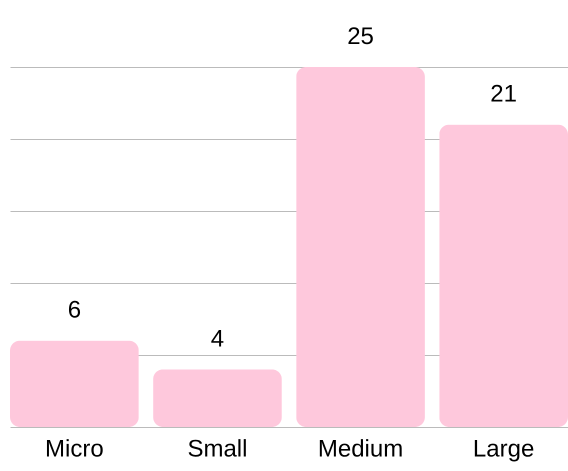 Image resolution: width=568 pixels, height=471 pixels. Describe the element at coordinates (361, 449) in the screenshot. I see `x-tick-label: Medium` at that location.